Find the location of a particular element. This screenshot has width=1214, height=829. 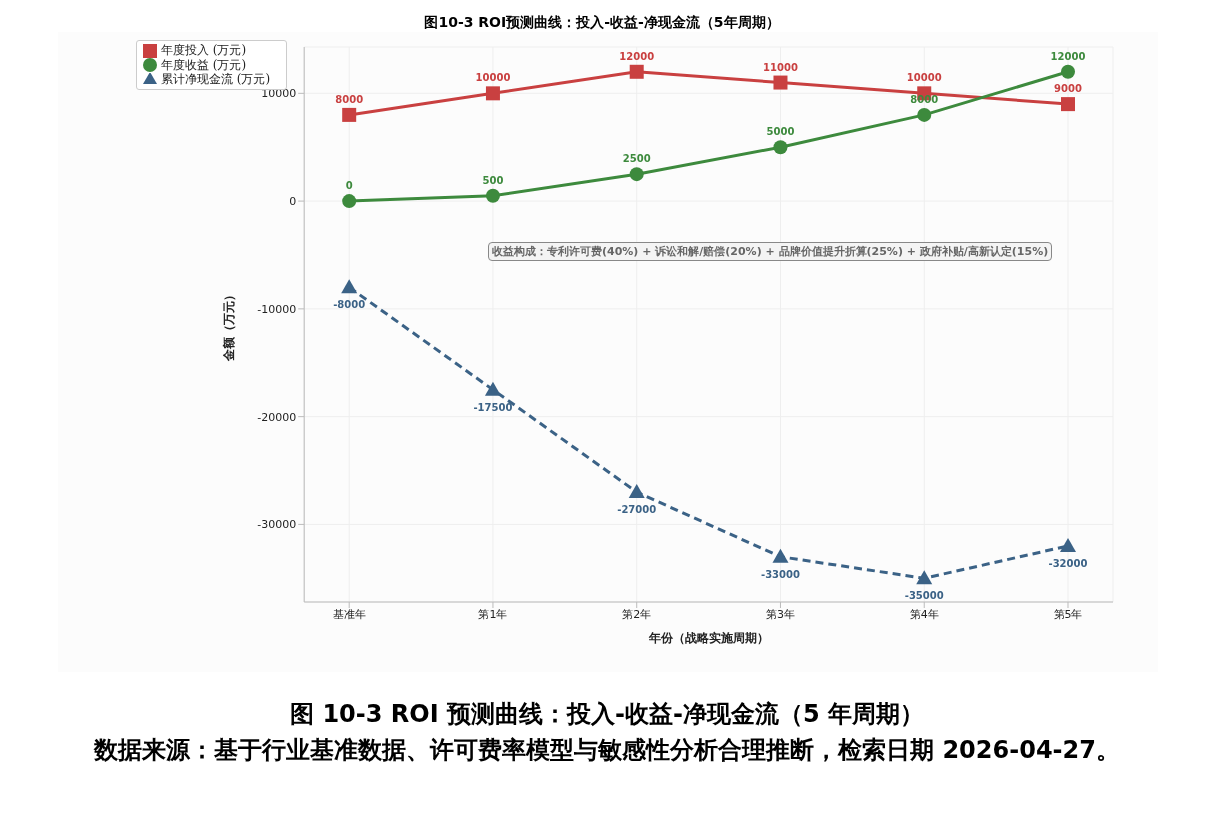

data-label: 2500 is located at coordinates (636, 159).